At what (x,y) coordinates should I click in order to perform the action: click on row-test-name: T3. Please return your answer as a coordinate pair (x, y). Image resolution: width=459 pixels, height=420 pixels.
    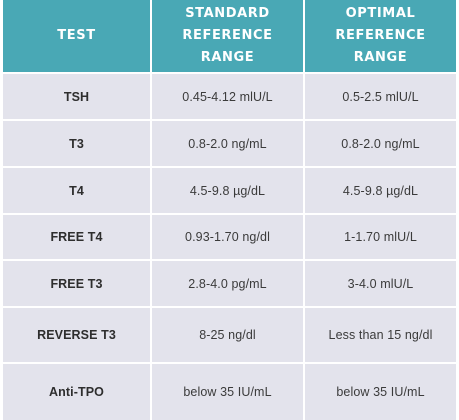
    Looking at the image, I should click on (76, 143).